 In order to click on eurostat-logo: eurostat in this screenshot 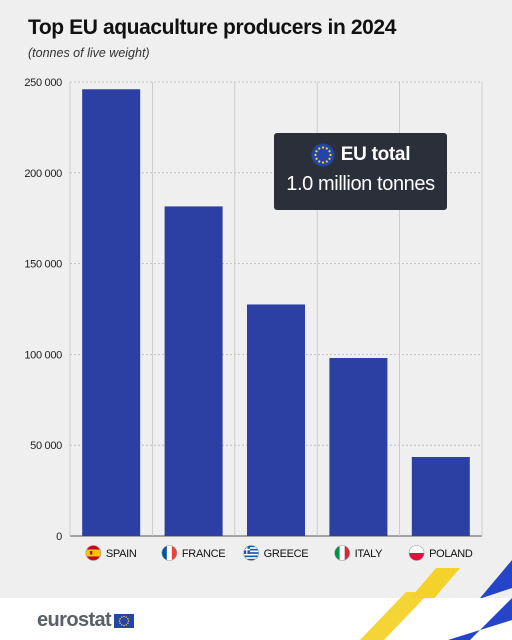, I will do `click(86, 620)`.